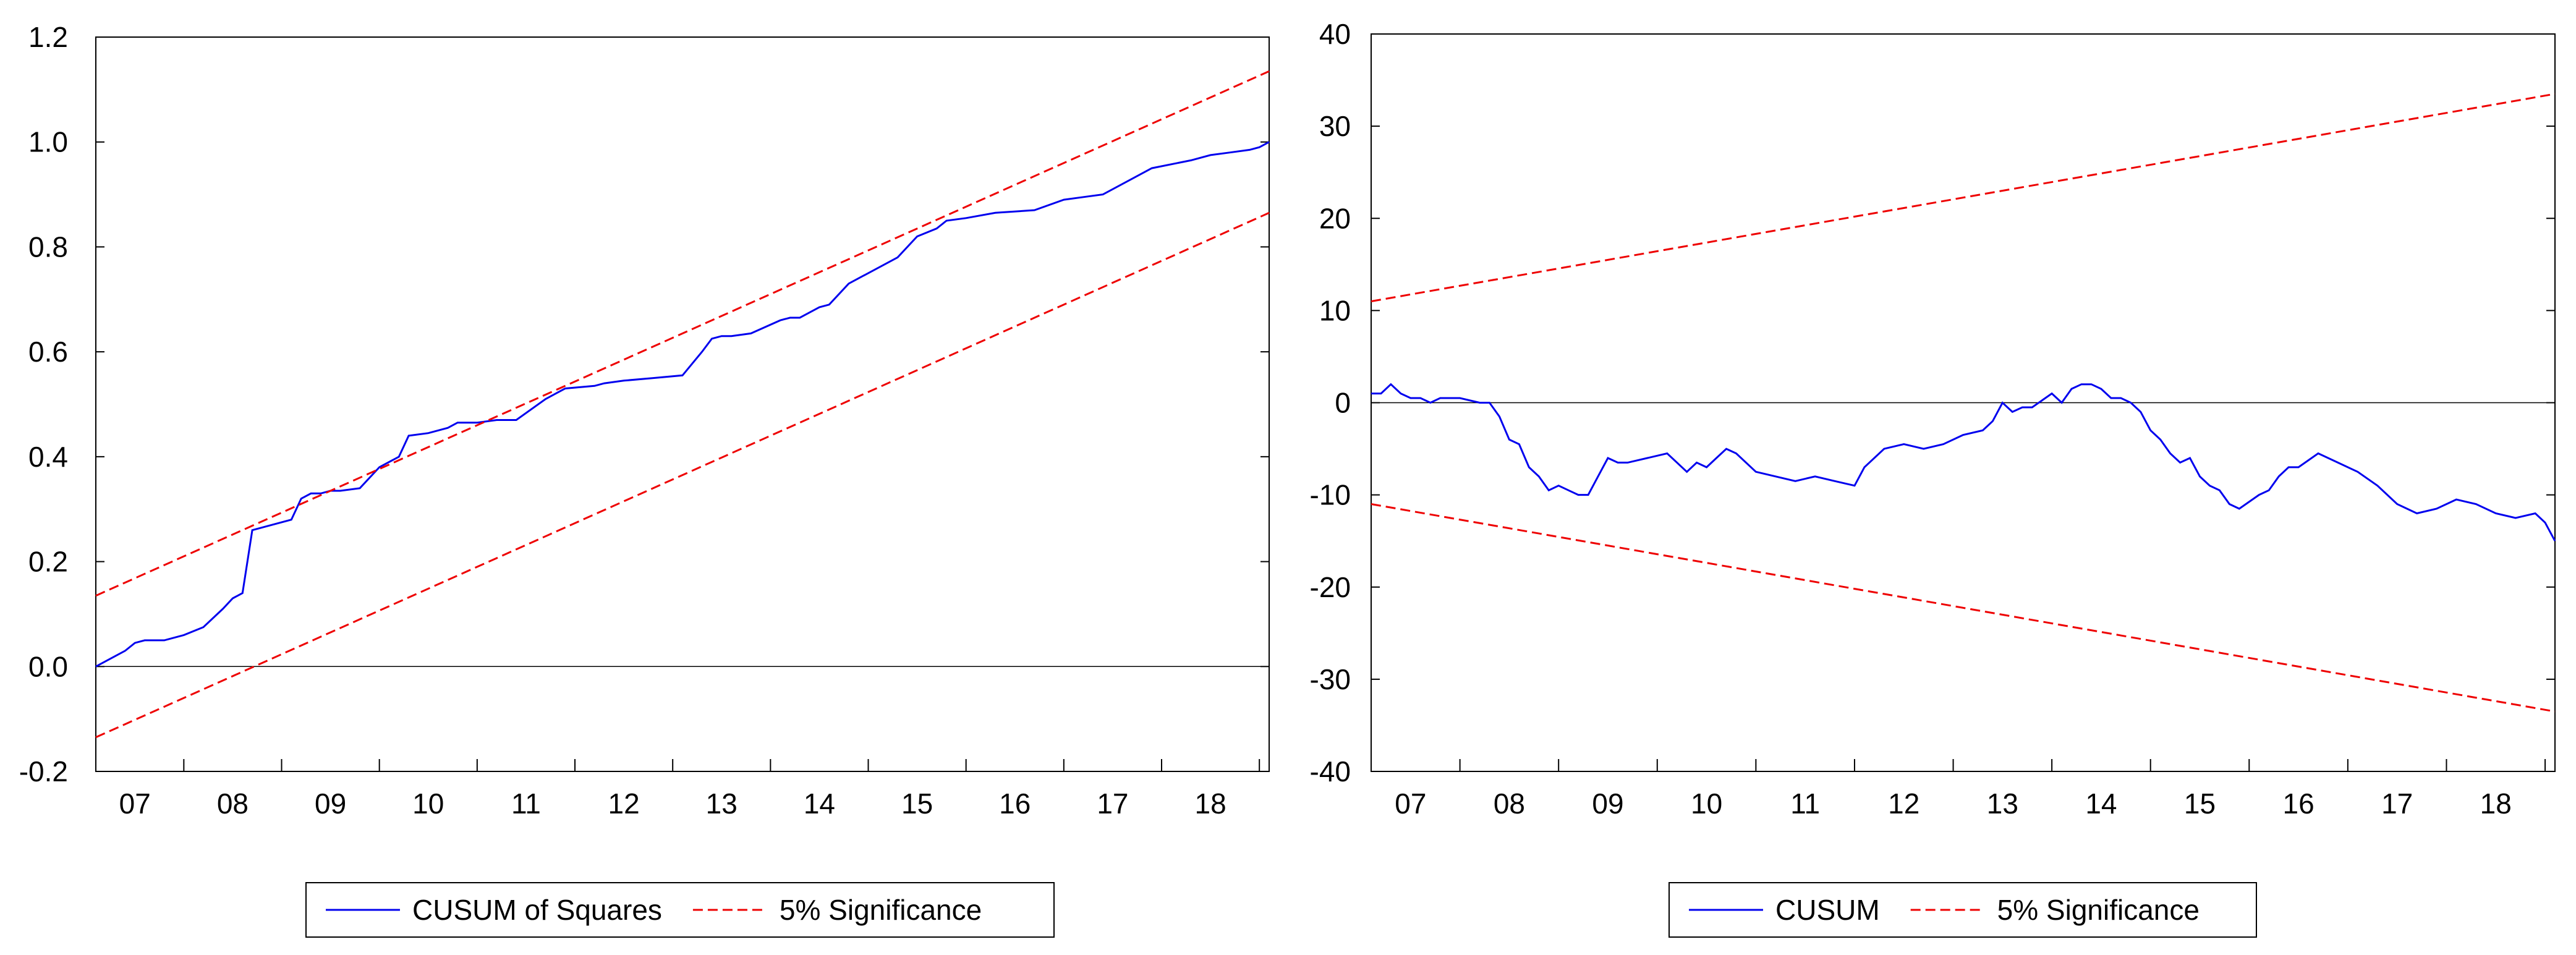 The width and height of the screenshot is (2576, 955). What do you see at coordinates (1963, 608) in the screenshot?
I see `significance-band-lower` at bounding box center [1963, 608].